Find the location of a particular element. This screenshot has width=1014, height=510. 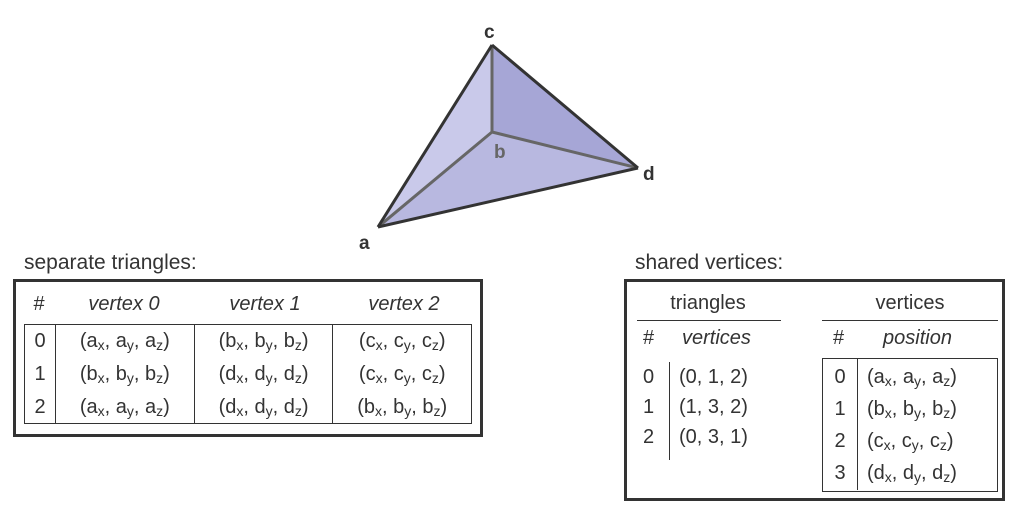

triangle-row: 0 (0, 1, 2) is located at coordinates (695, 377).